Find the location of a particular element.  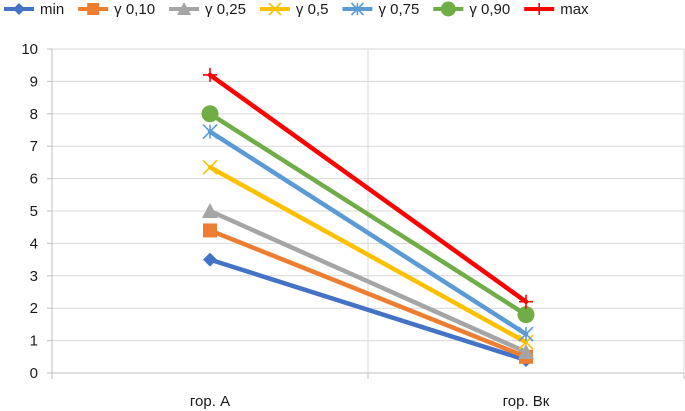

y-tick-label: 10 is located at coordinates (29, 49).